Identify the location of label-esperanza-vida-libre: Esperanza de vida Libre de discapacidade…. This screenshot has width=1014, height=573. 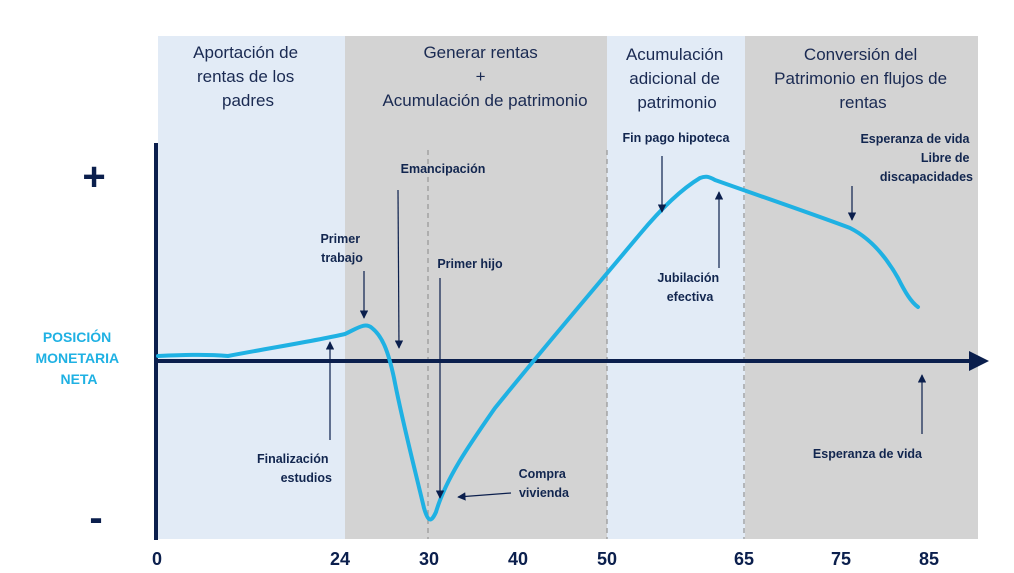
(916, 158).